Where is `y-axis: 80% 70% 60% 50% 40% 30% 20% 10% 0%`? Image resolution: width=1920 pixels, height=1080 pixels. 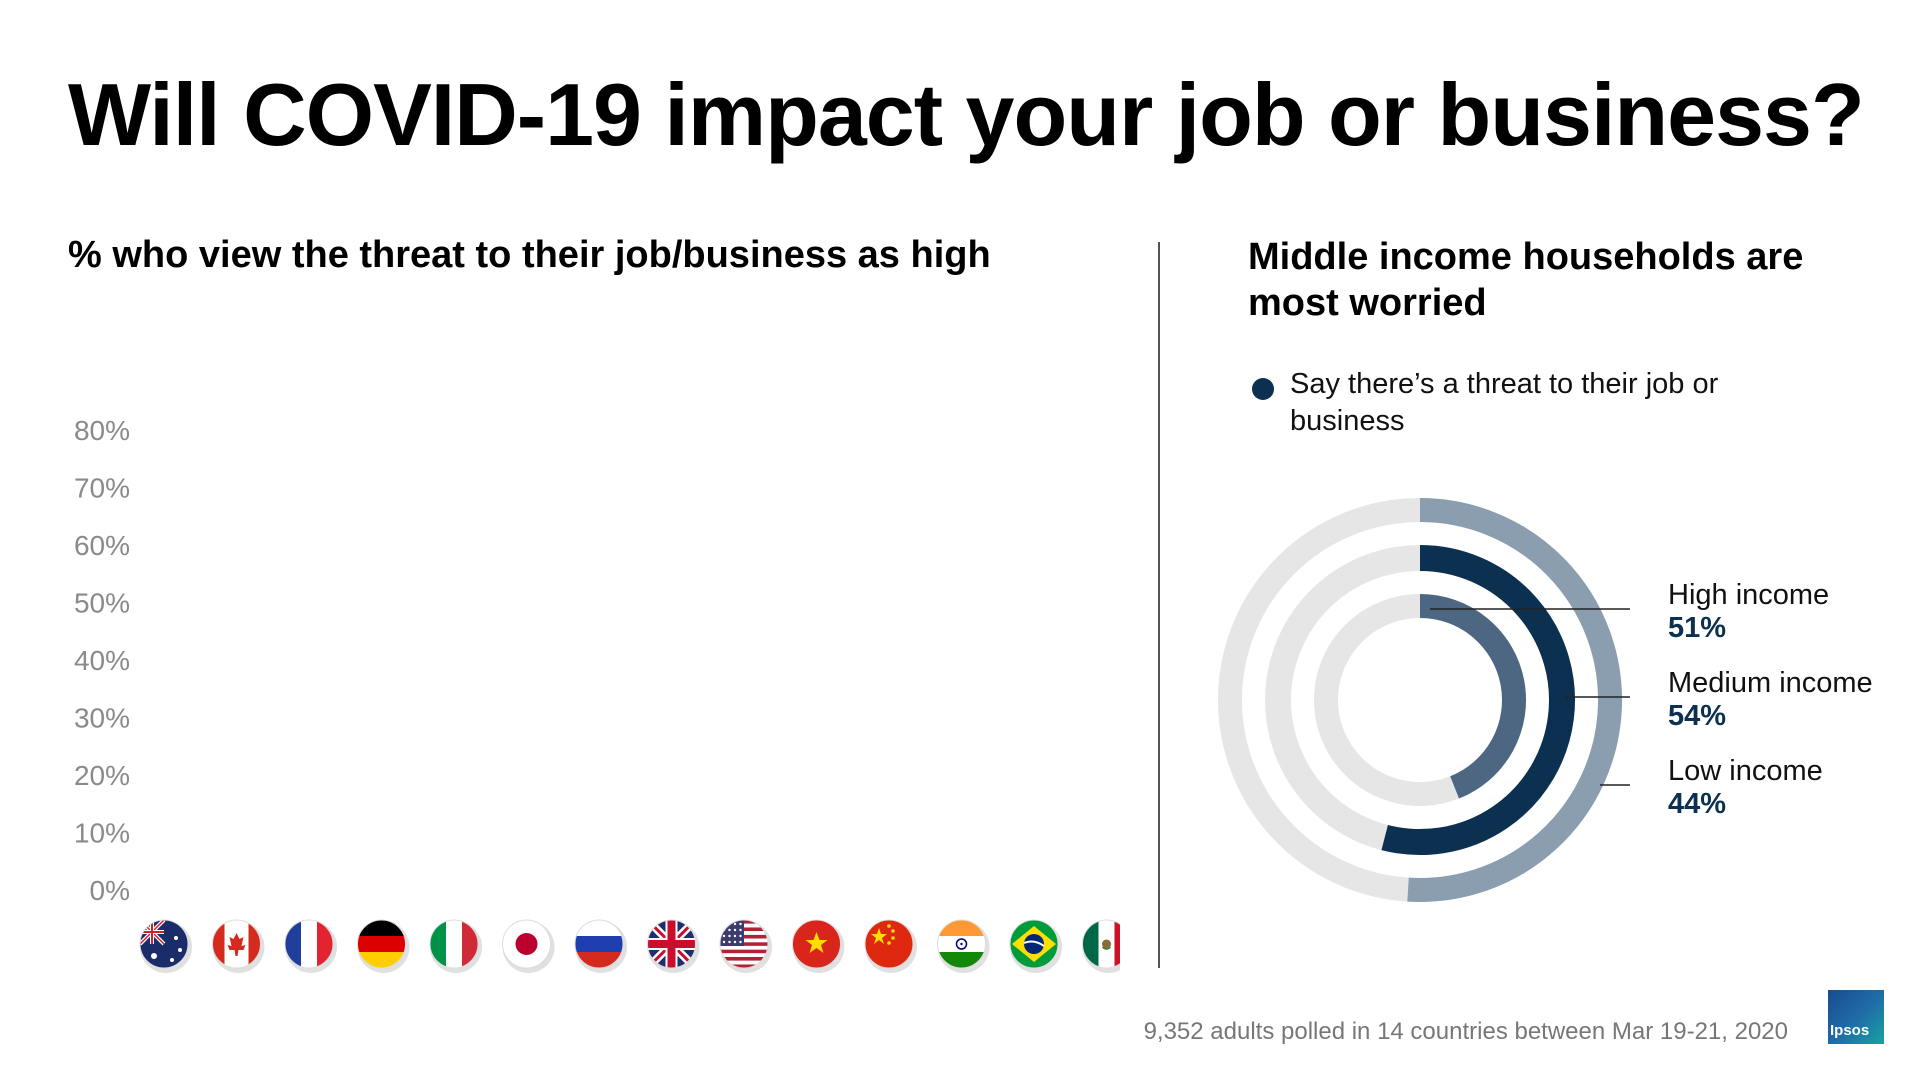 y-axis: 80% 70% 60% 50% 40% 30% 20% 10% 0% is located at coordinates (102, 660).